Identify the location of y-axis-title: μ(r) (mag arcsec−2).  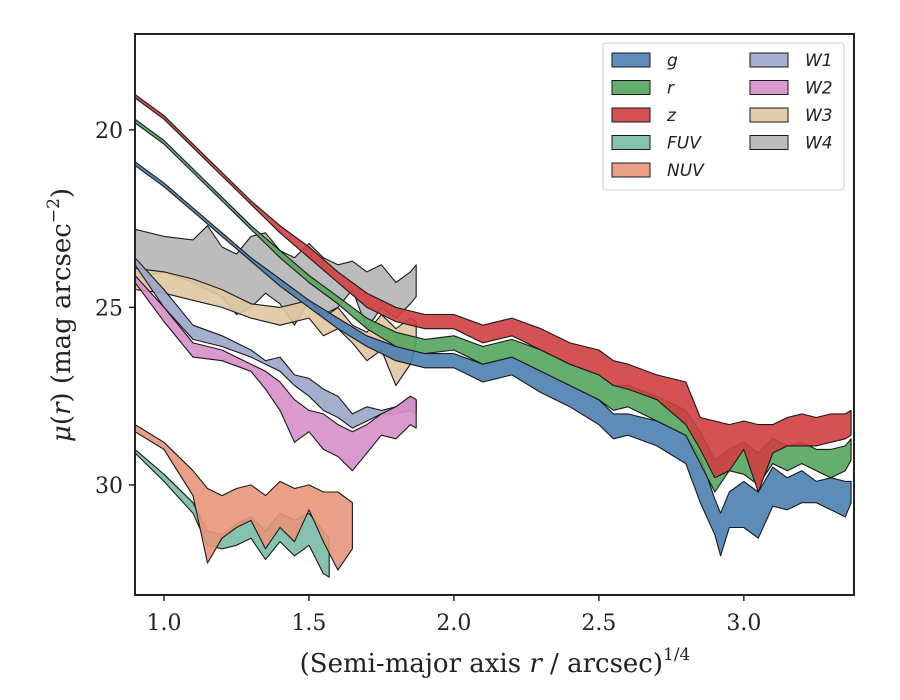
(60, 315).